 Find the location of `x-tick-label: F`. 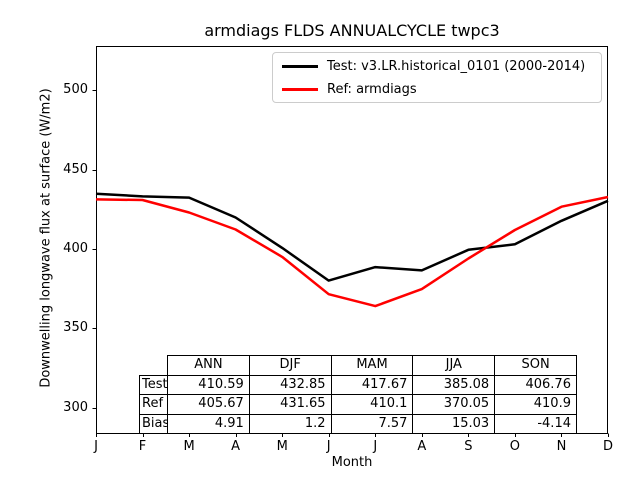

x-tick-label: F is located at coordinates (142, 446).